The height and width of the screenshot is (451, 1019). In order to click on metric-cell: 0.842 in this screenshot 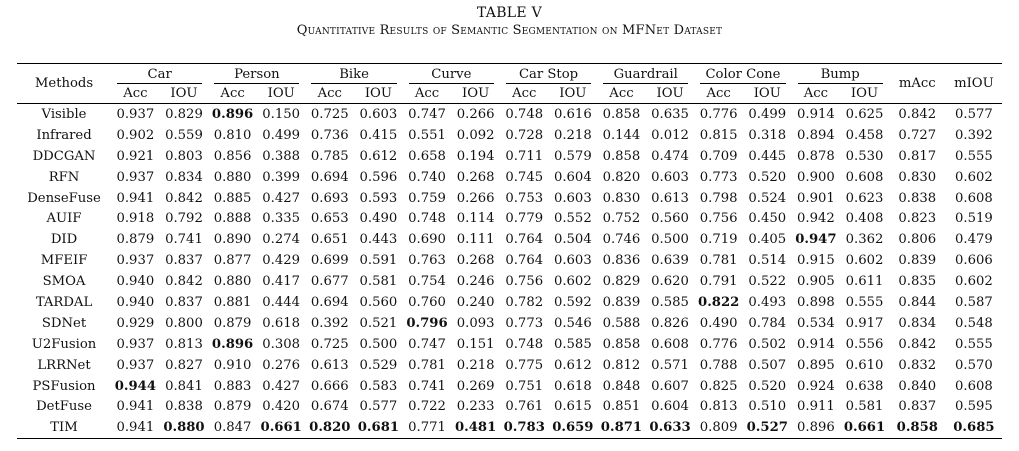, I will do `click(184, 198)`.